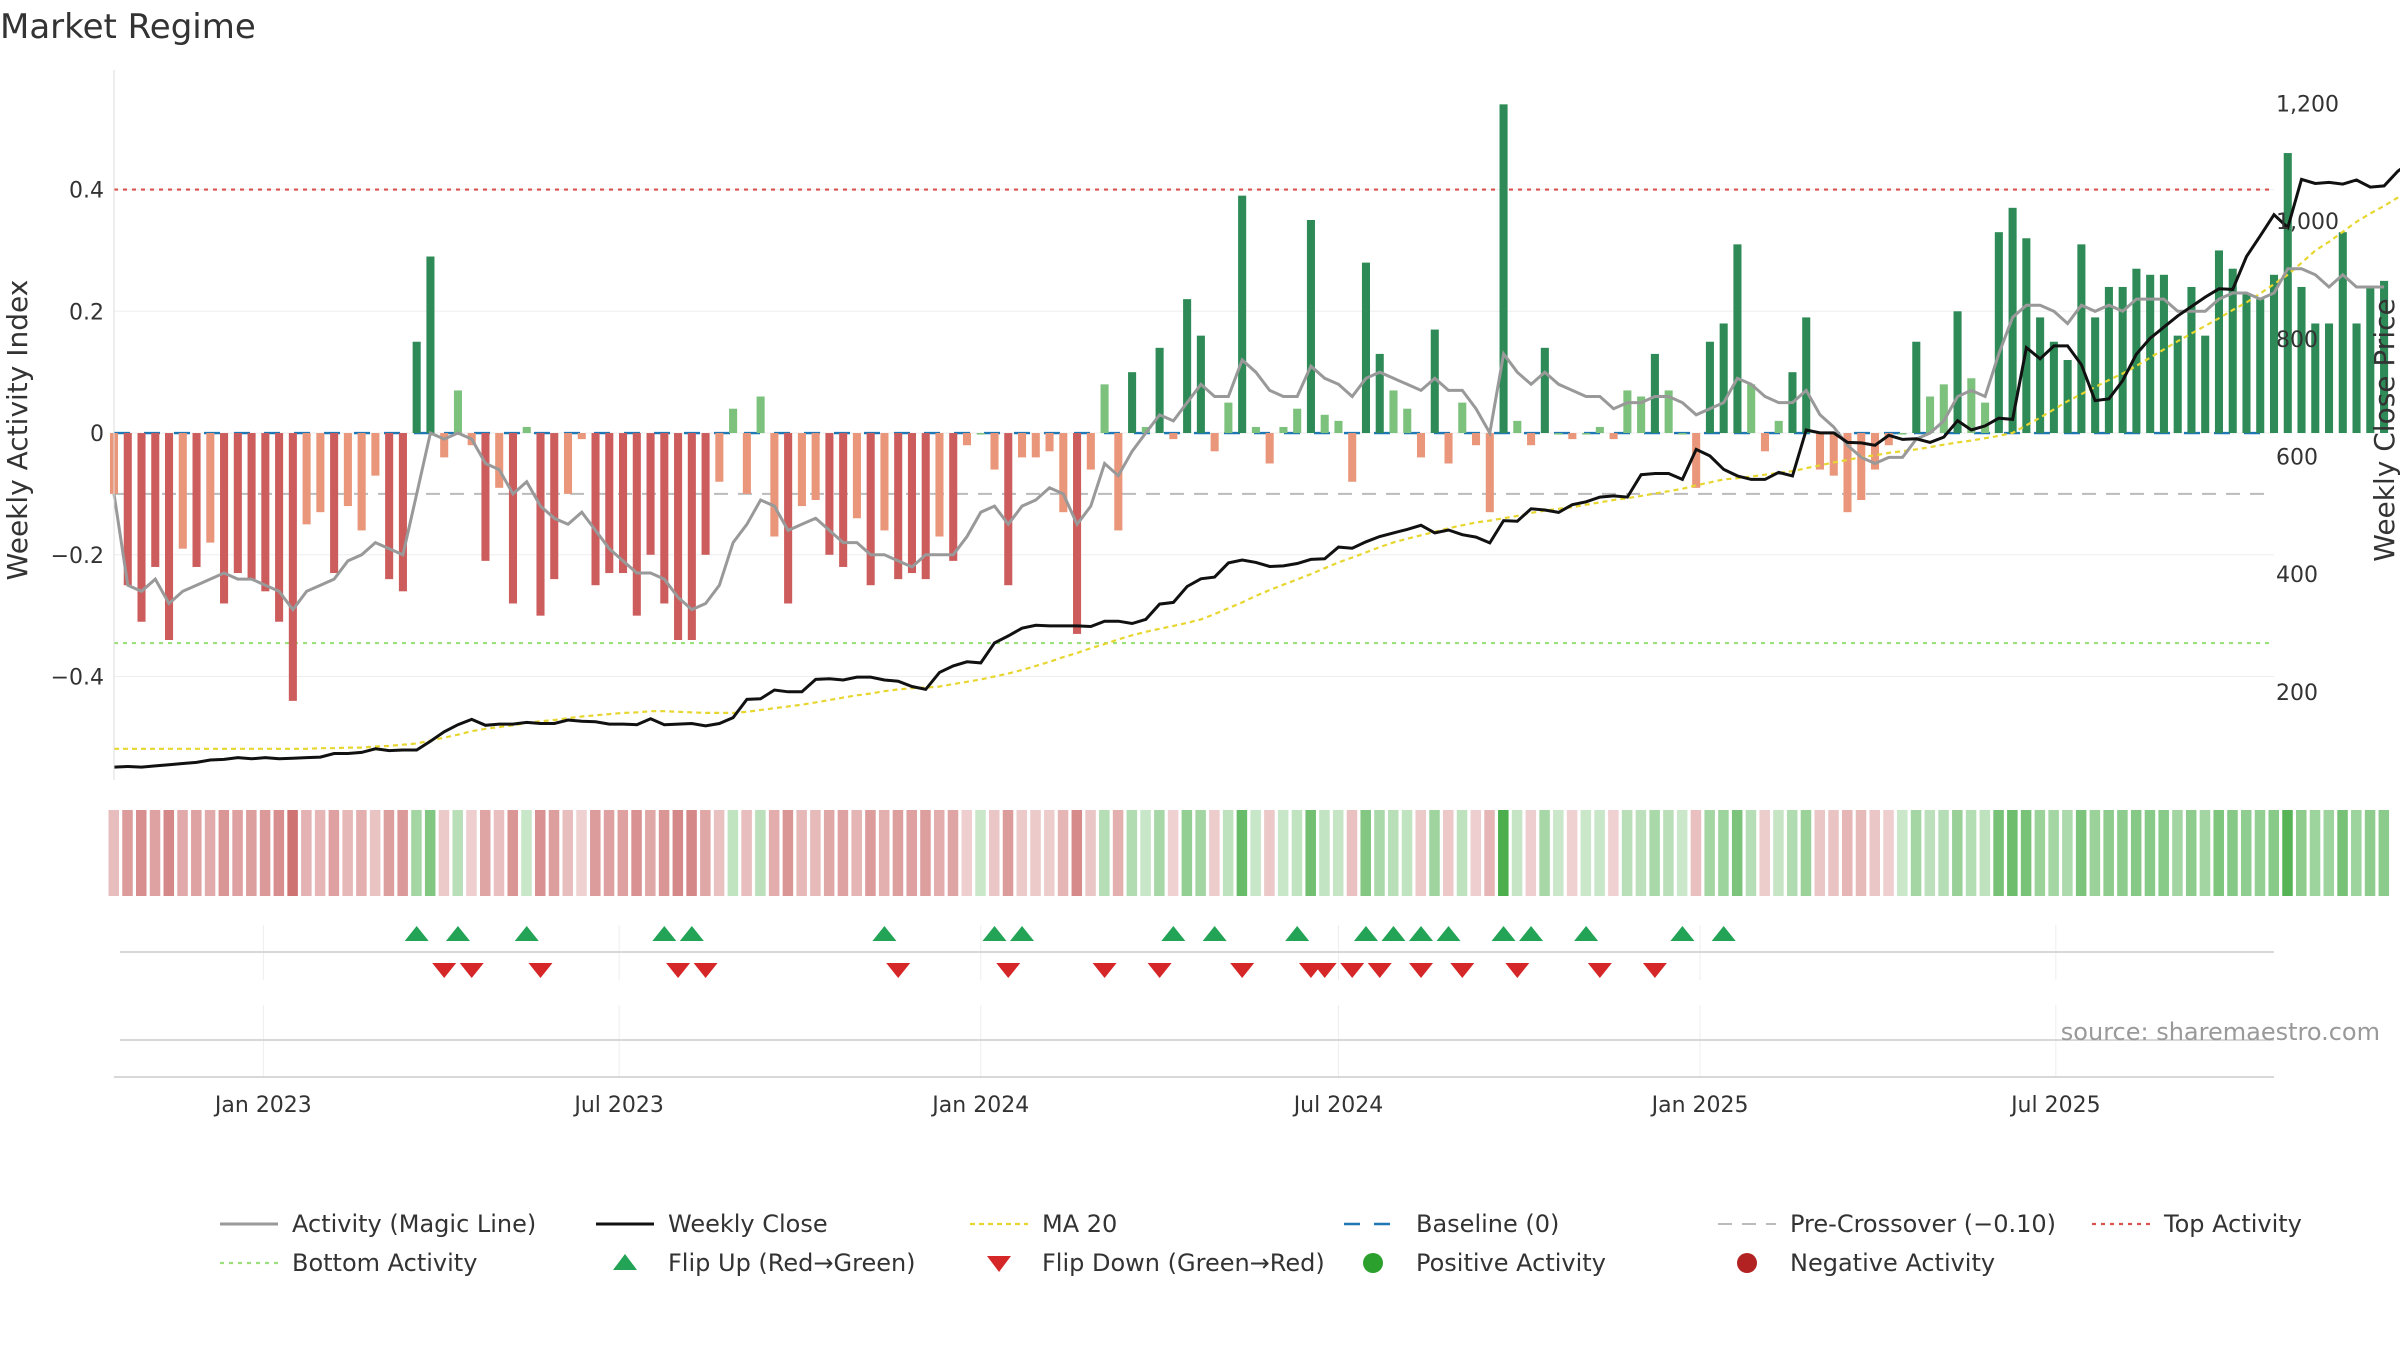 This screenshot has height=1354, width=2400. Describe the element at coordinates (1338, 1105) in the screenshot. I see `x-tick-label: Jul 2024` at that location.